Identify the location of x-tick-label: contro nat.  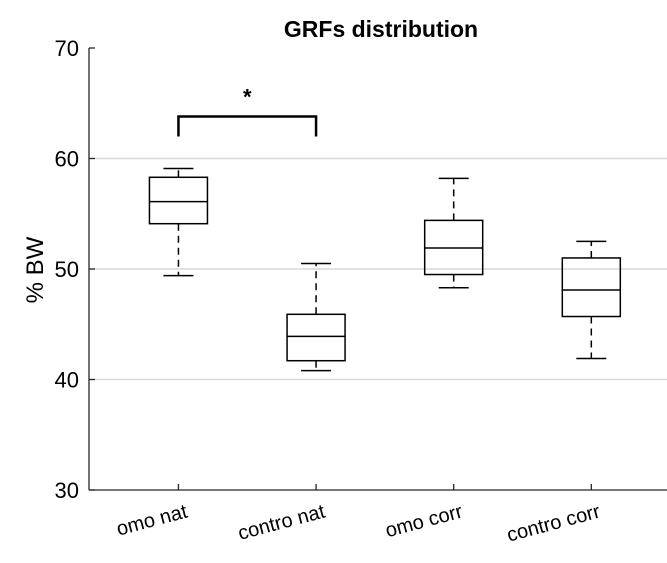
(282, 522).